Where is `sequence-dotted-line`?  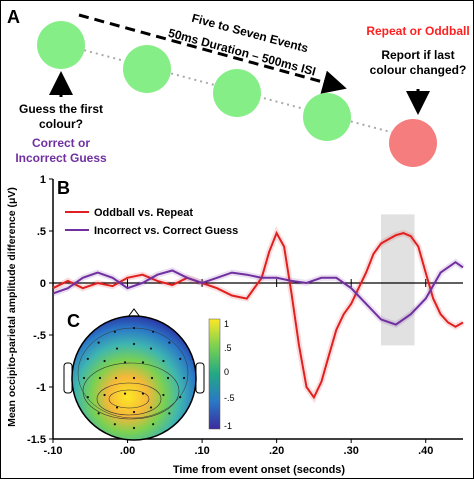
sequence-dotted-line is located at coordinates (237, 91).